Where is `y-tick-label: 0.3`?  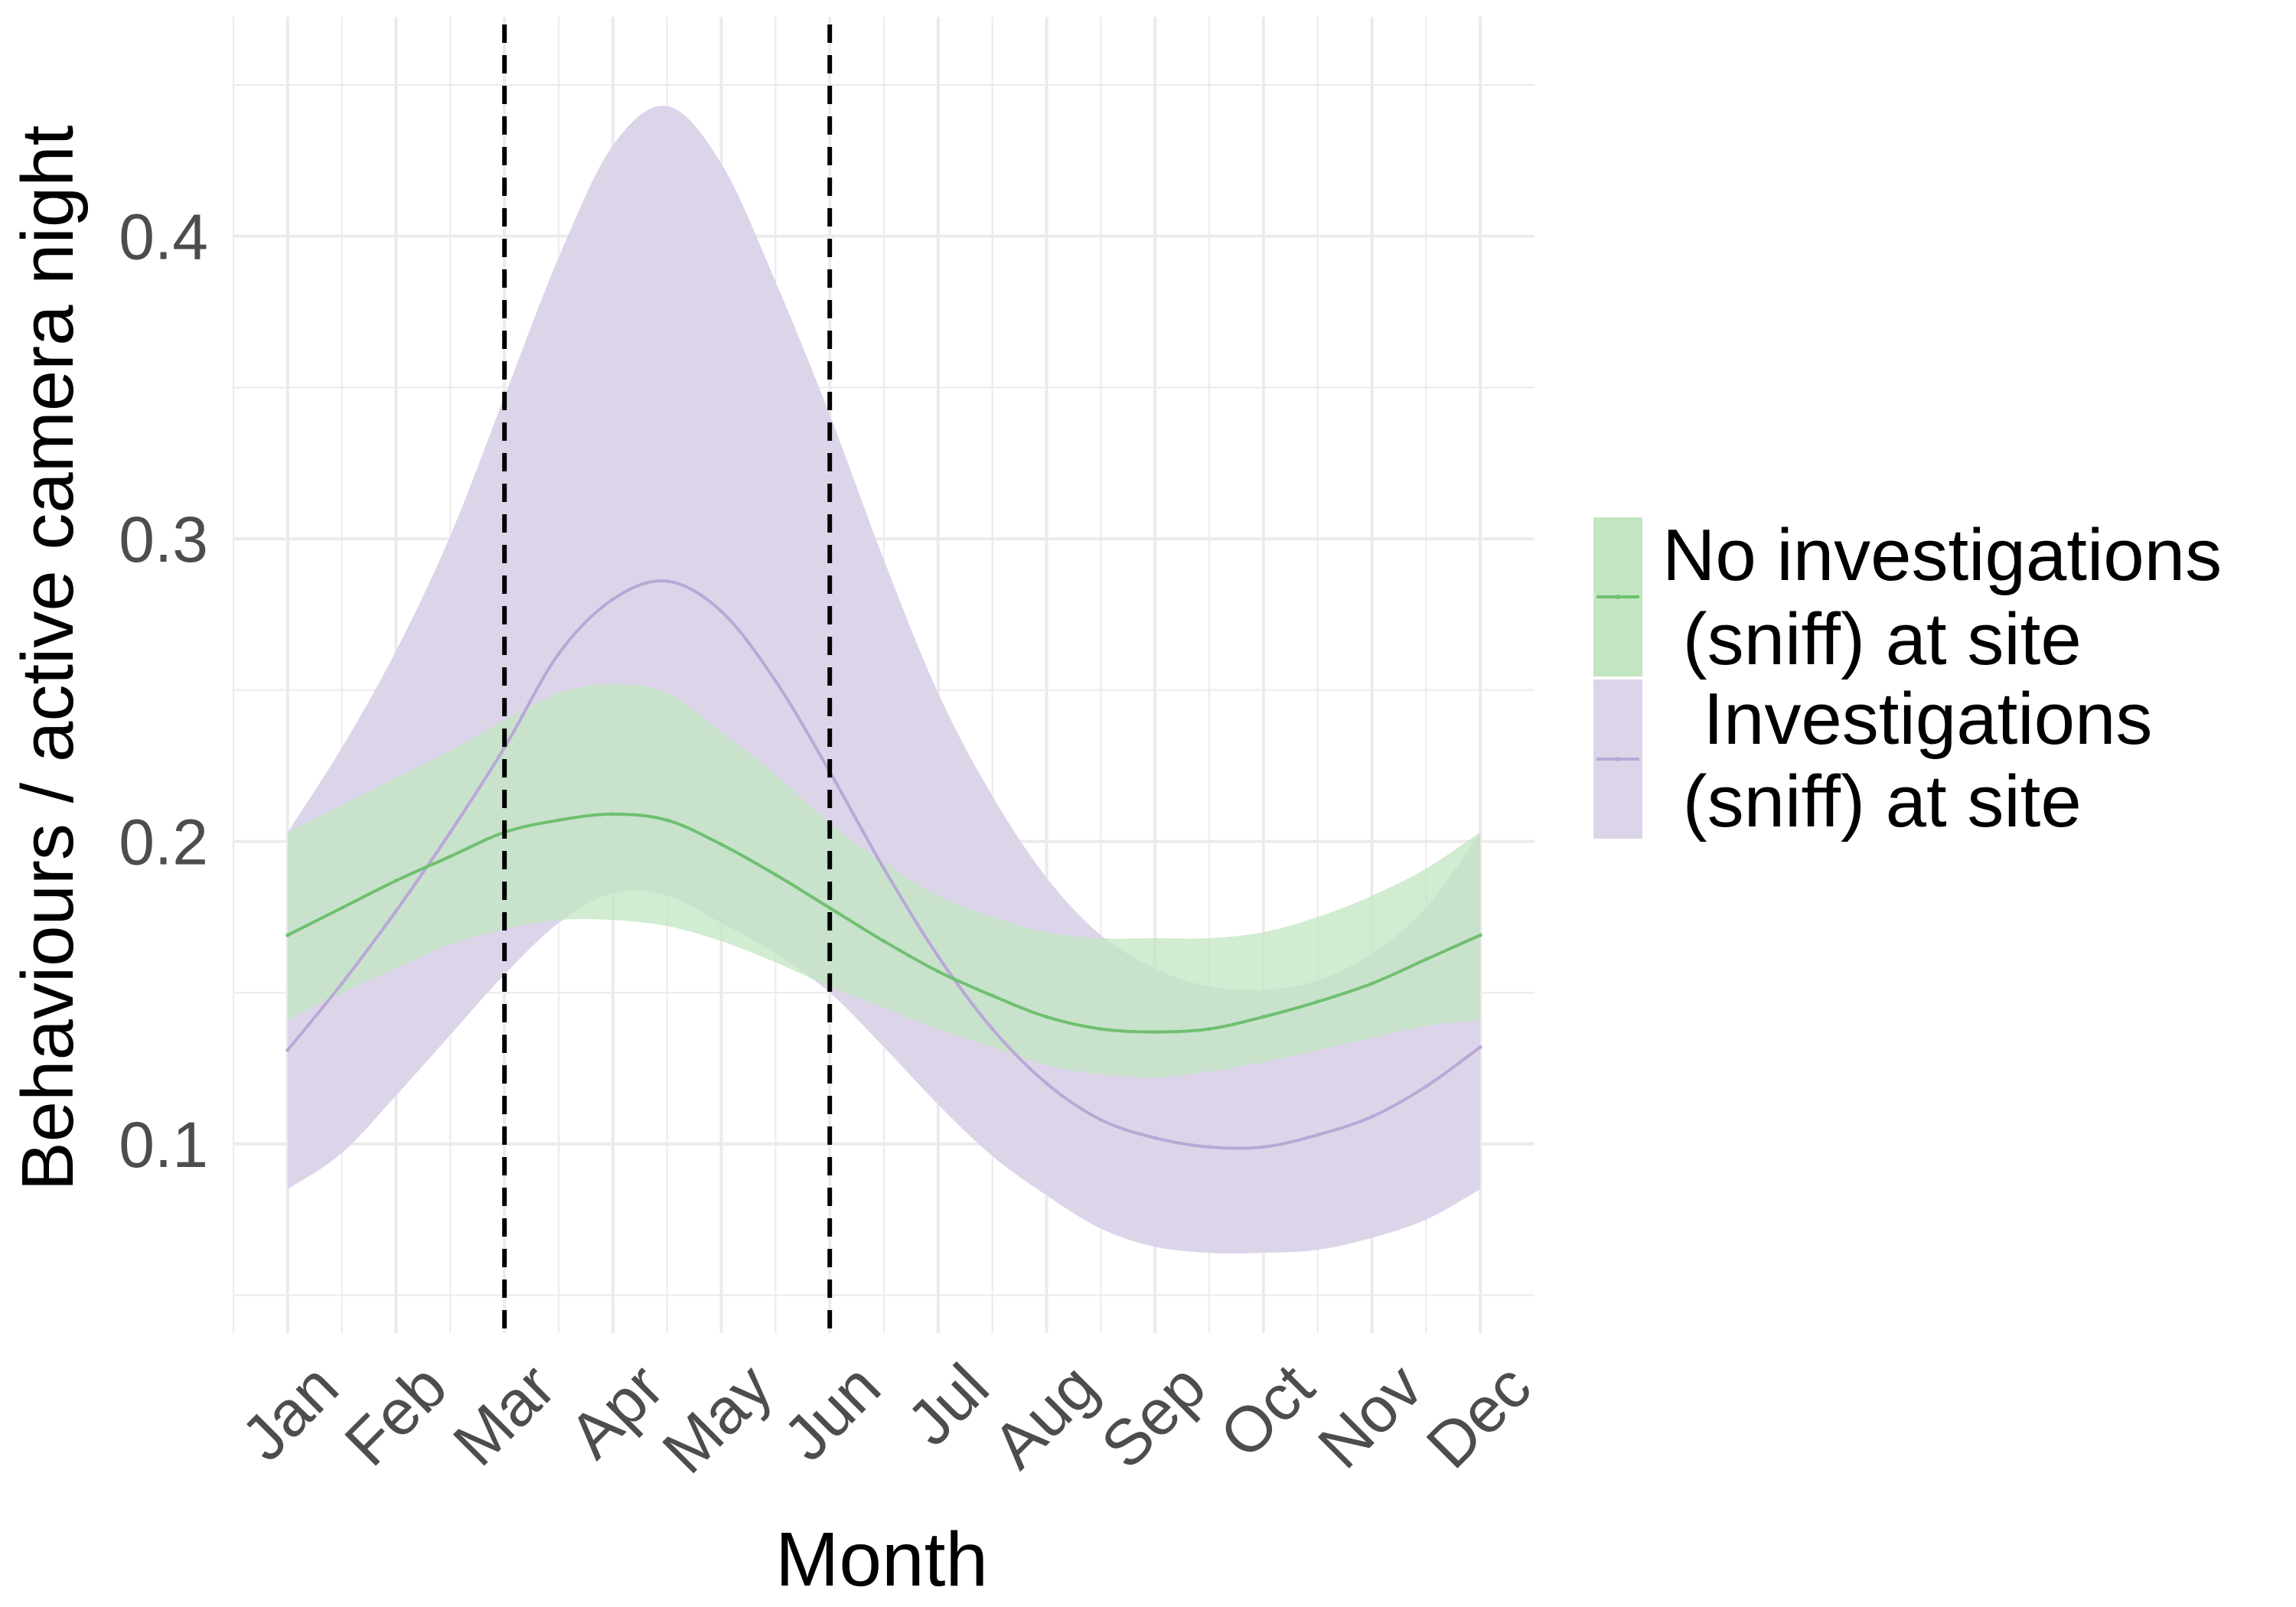 y-tick-label: 0.3 is located at coordinates (163, 539).